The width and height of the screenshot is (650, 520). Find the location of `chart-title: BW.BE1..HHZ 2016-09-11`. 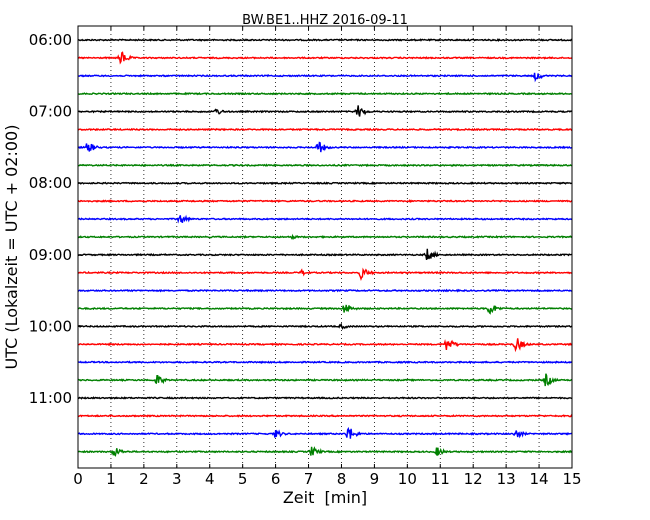

chart-title: BW.BE1..HHZ 2016-09-11 is located at coordinates (325, 20).